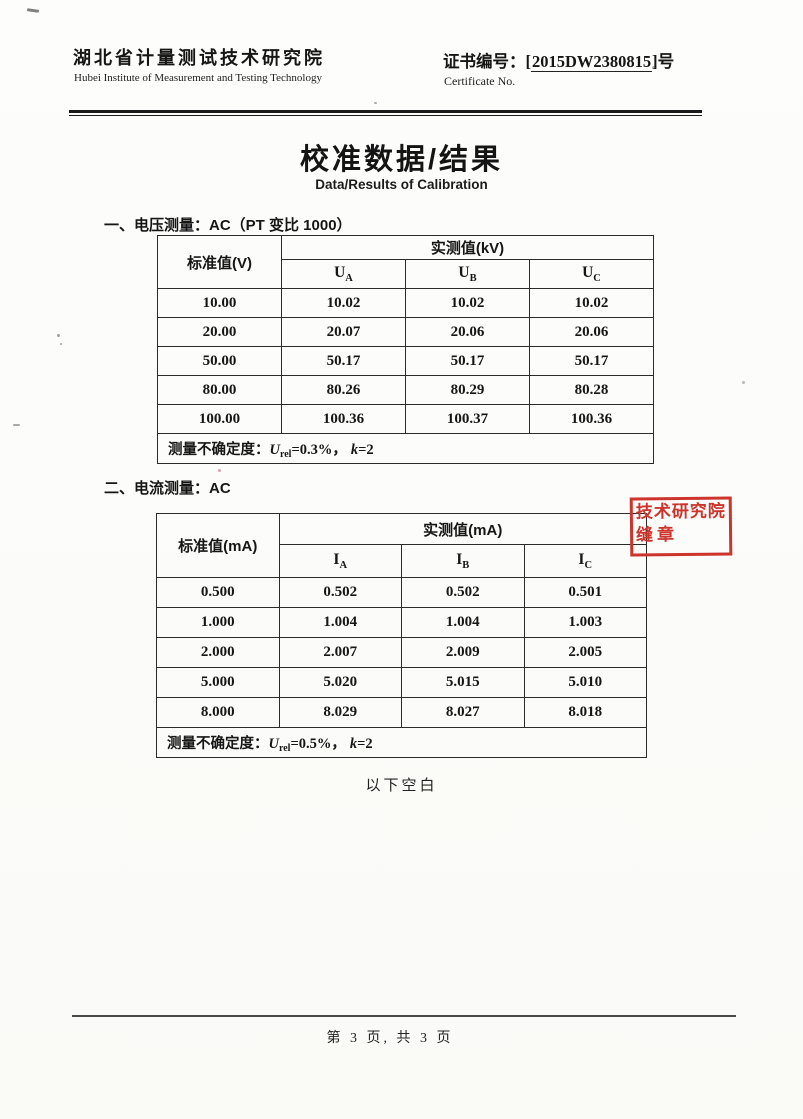 The height and width of the screenshot is (1119, 803). I want to click on voltage-uncertainty-row: 测量不确定度：Urel=0.3%， k=2, so click(405, 448).